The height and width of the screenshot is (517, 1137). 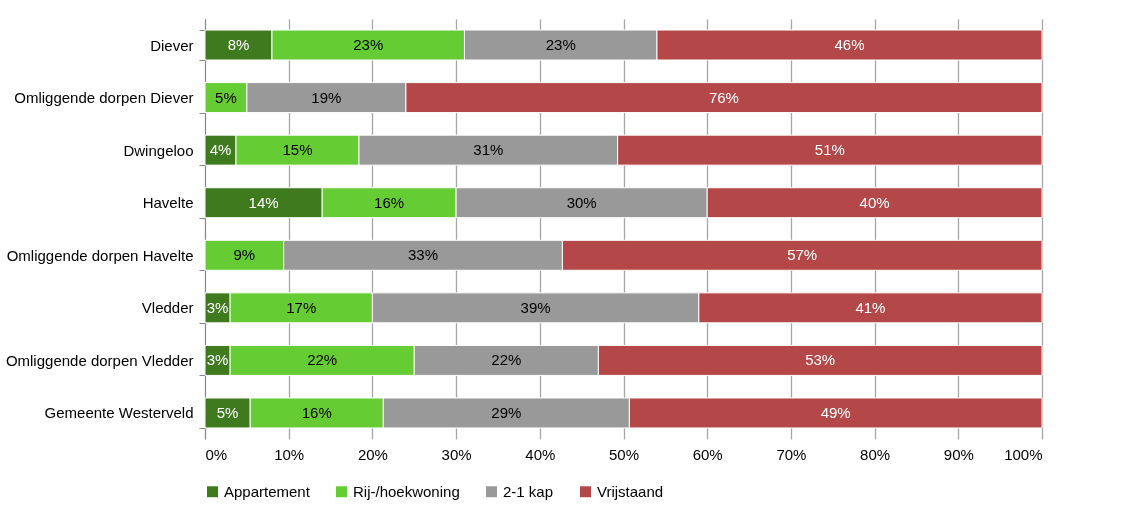 I want to click on data-label: 49%, so click(x=835, y=412).